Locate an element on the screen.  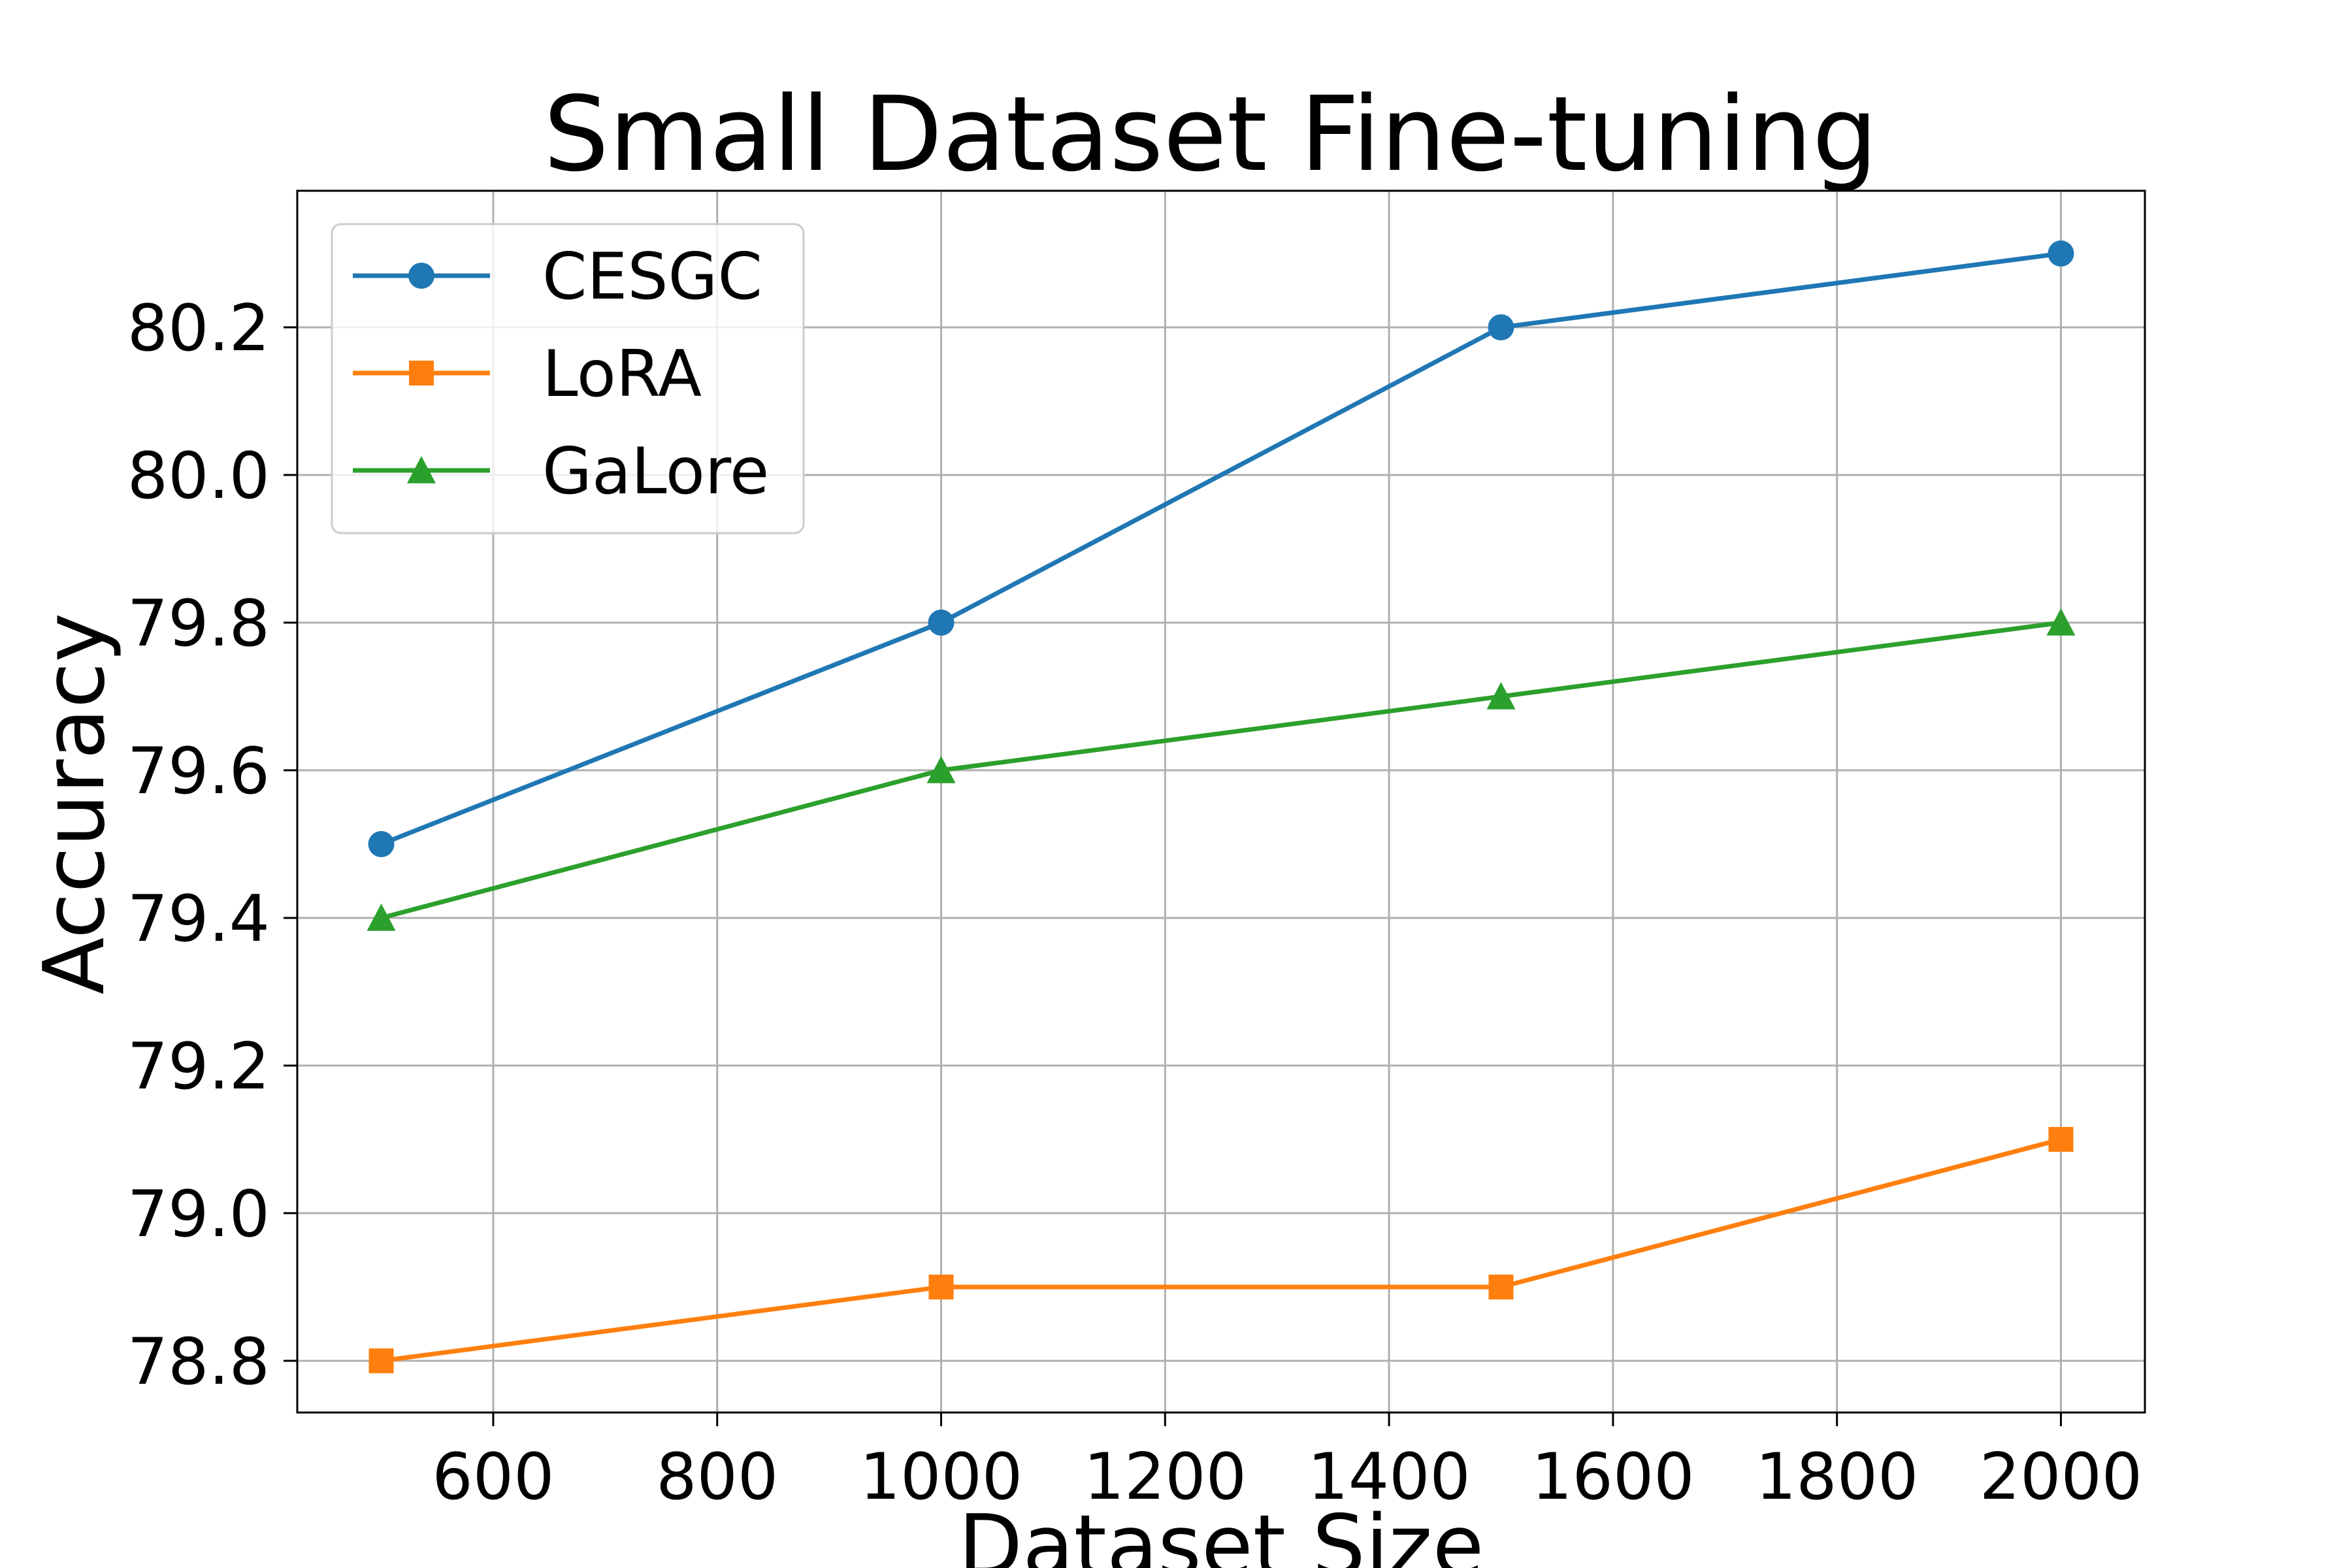
legend-box is located at coordinates (568, 378).